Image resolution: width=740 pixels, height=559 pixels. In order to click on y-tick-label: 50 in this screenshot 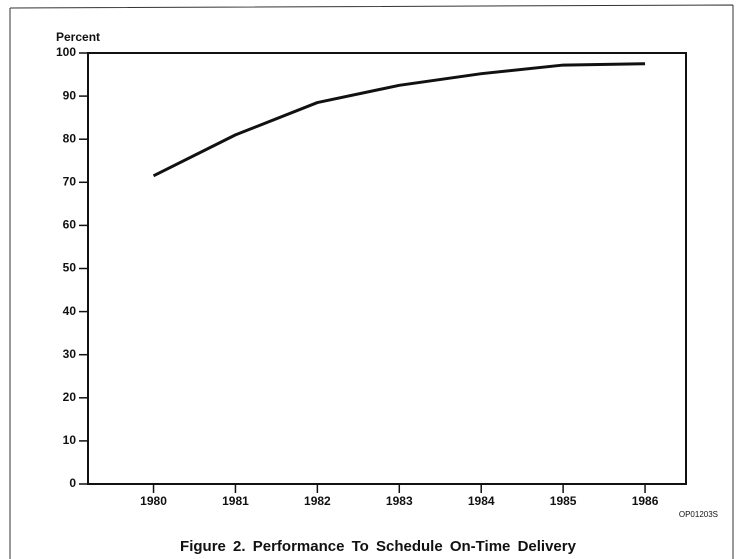, I will do `click(70, 268)`.